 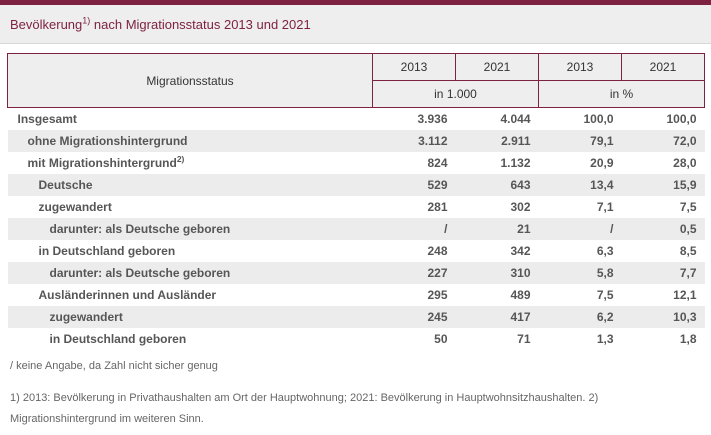 I want to click on cell-value: 245, so click(x=437, y=316).